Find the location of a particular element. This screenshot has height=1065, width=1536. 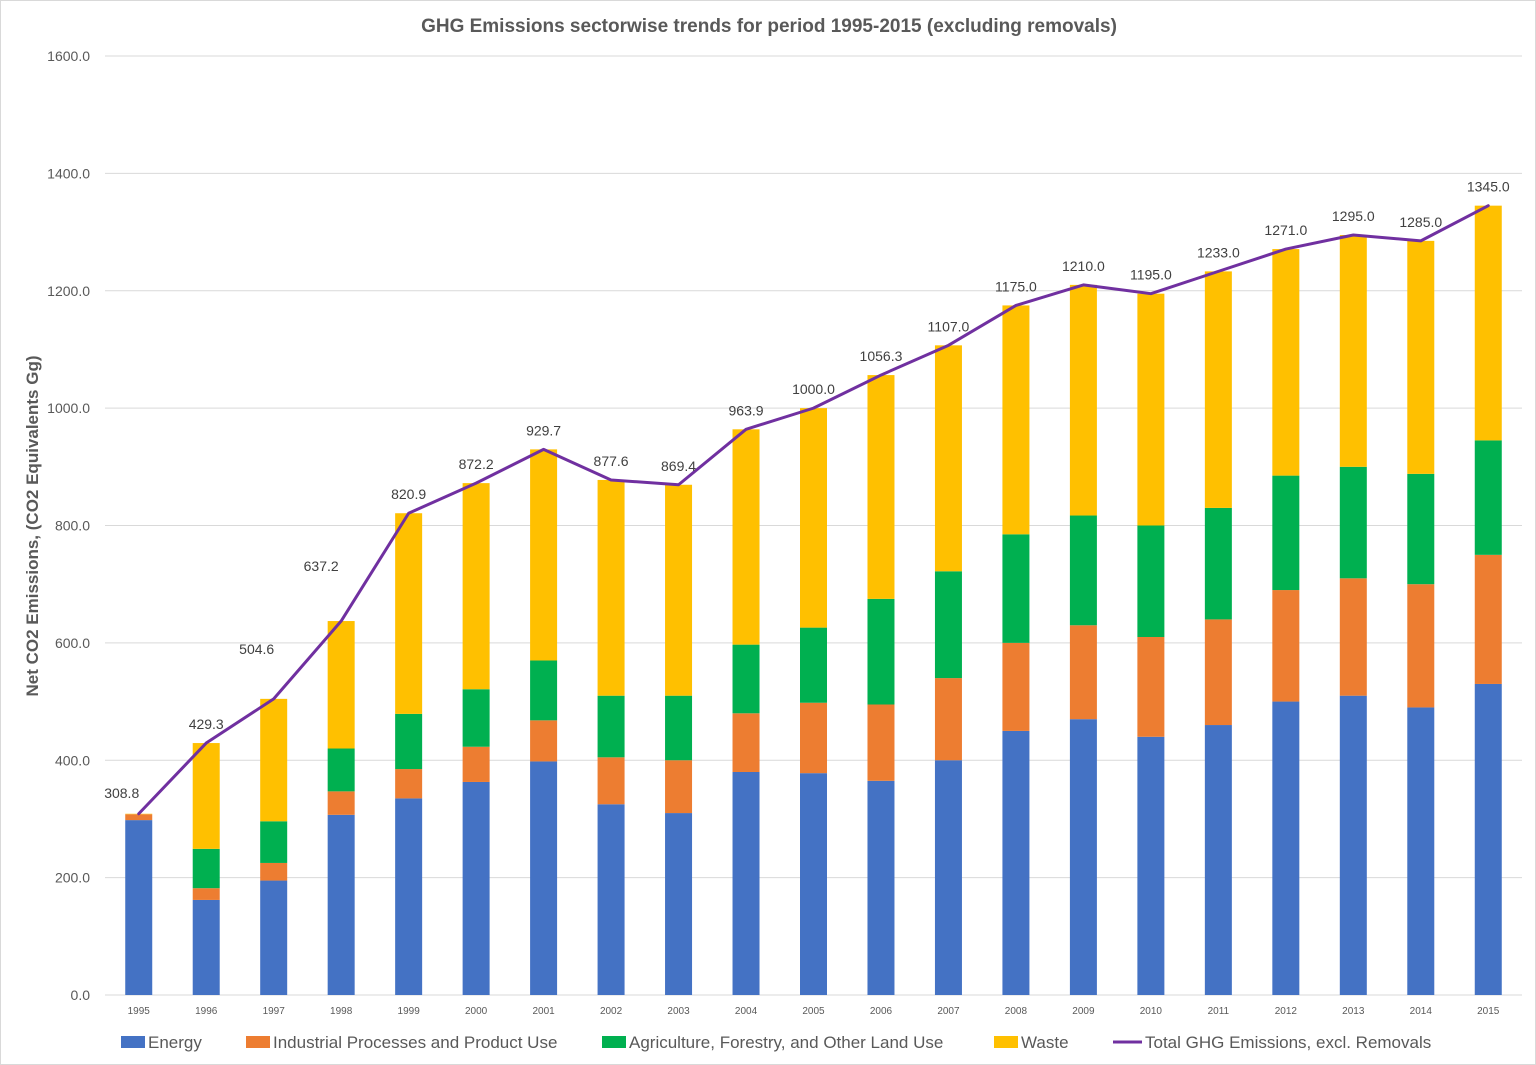

bar-industrial-processes-and-product-use-2004 is located at coordinates (746, 742).